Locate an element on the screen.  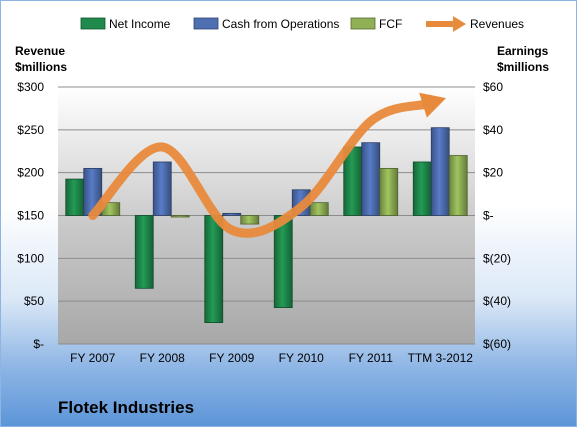
right-tick-label: $(40) is located at coordinates (497, 301).